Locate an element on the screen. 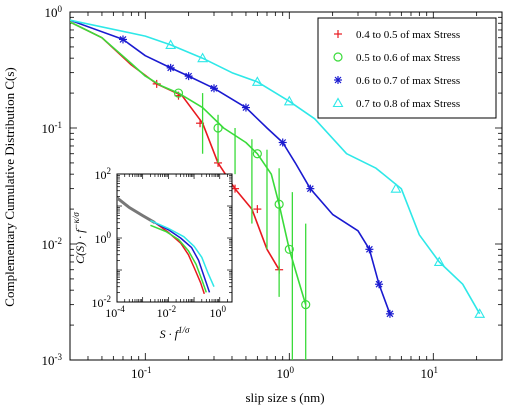 Image resolution: width=510 pixels, height=410 pixels. inset-x-tick-label: 10⁰ is located at coordinates (217, 312).